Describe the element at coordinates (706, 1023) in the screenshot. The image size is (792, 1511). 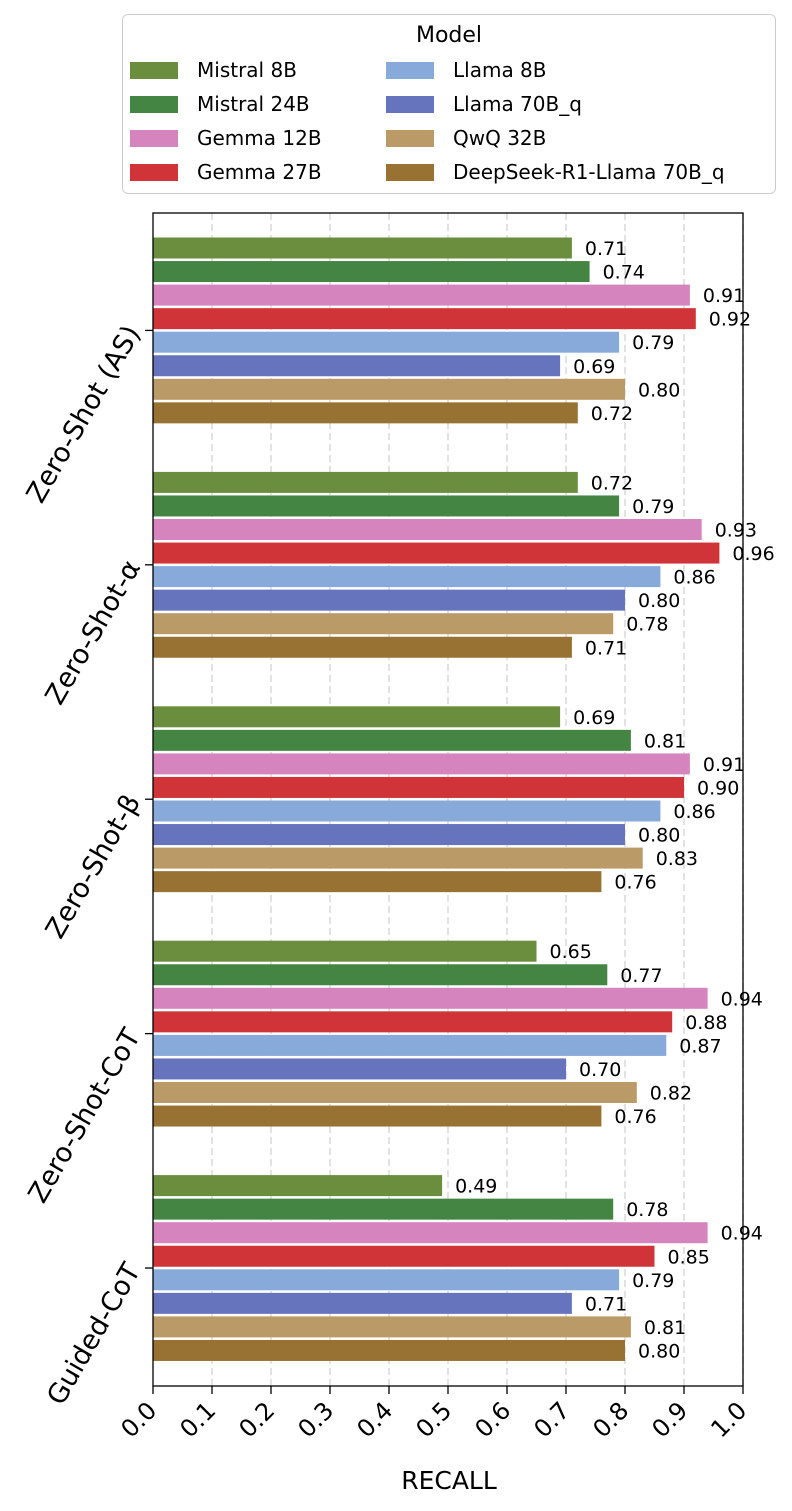
I see `data-label: 0.88` at that location.